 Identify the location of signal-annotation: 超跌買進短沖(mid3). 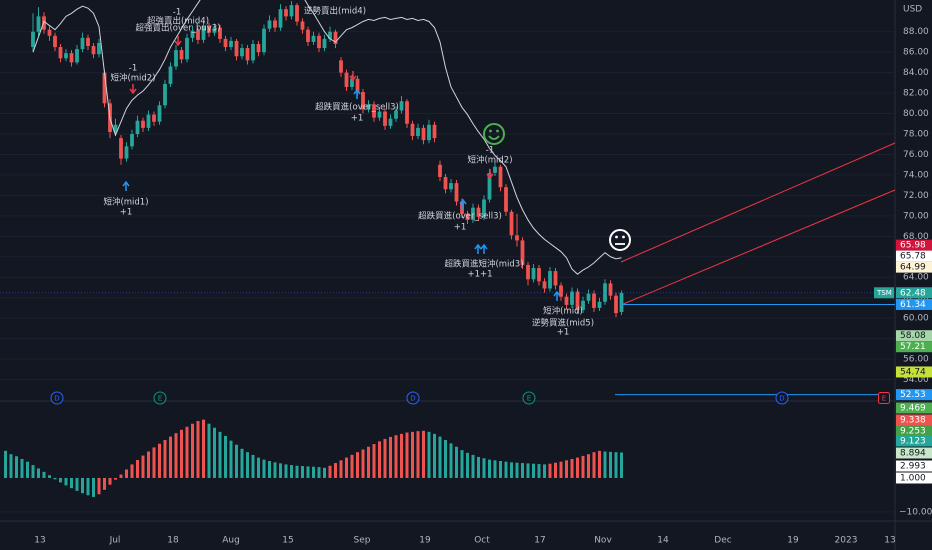
(483, 264).